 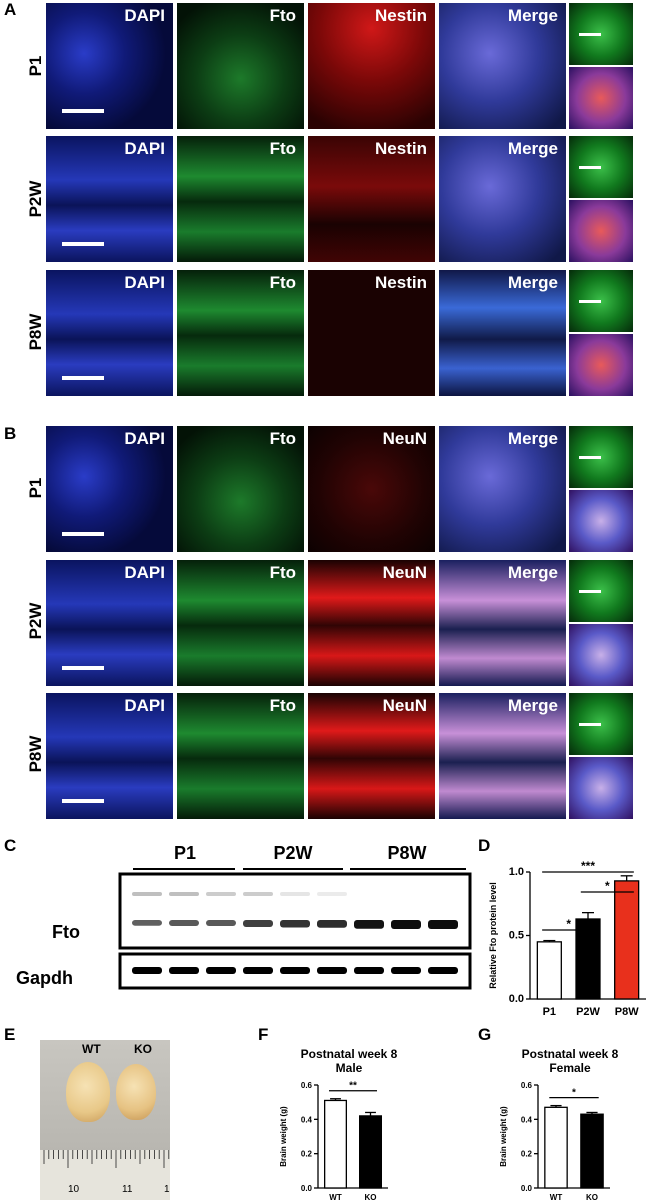 What do you see at coordinates (109, 66) in the screenshot?
I see `image-a-p1-dapi: DAPI` at bounding box center [109, 66].